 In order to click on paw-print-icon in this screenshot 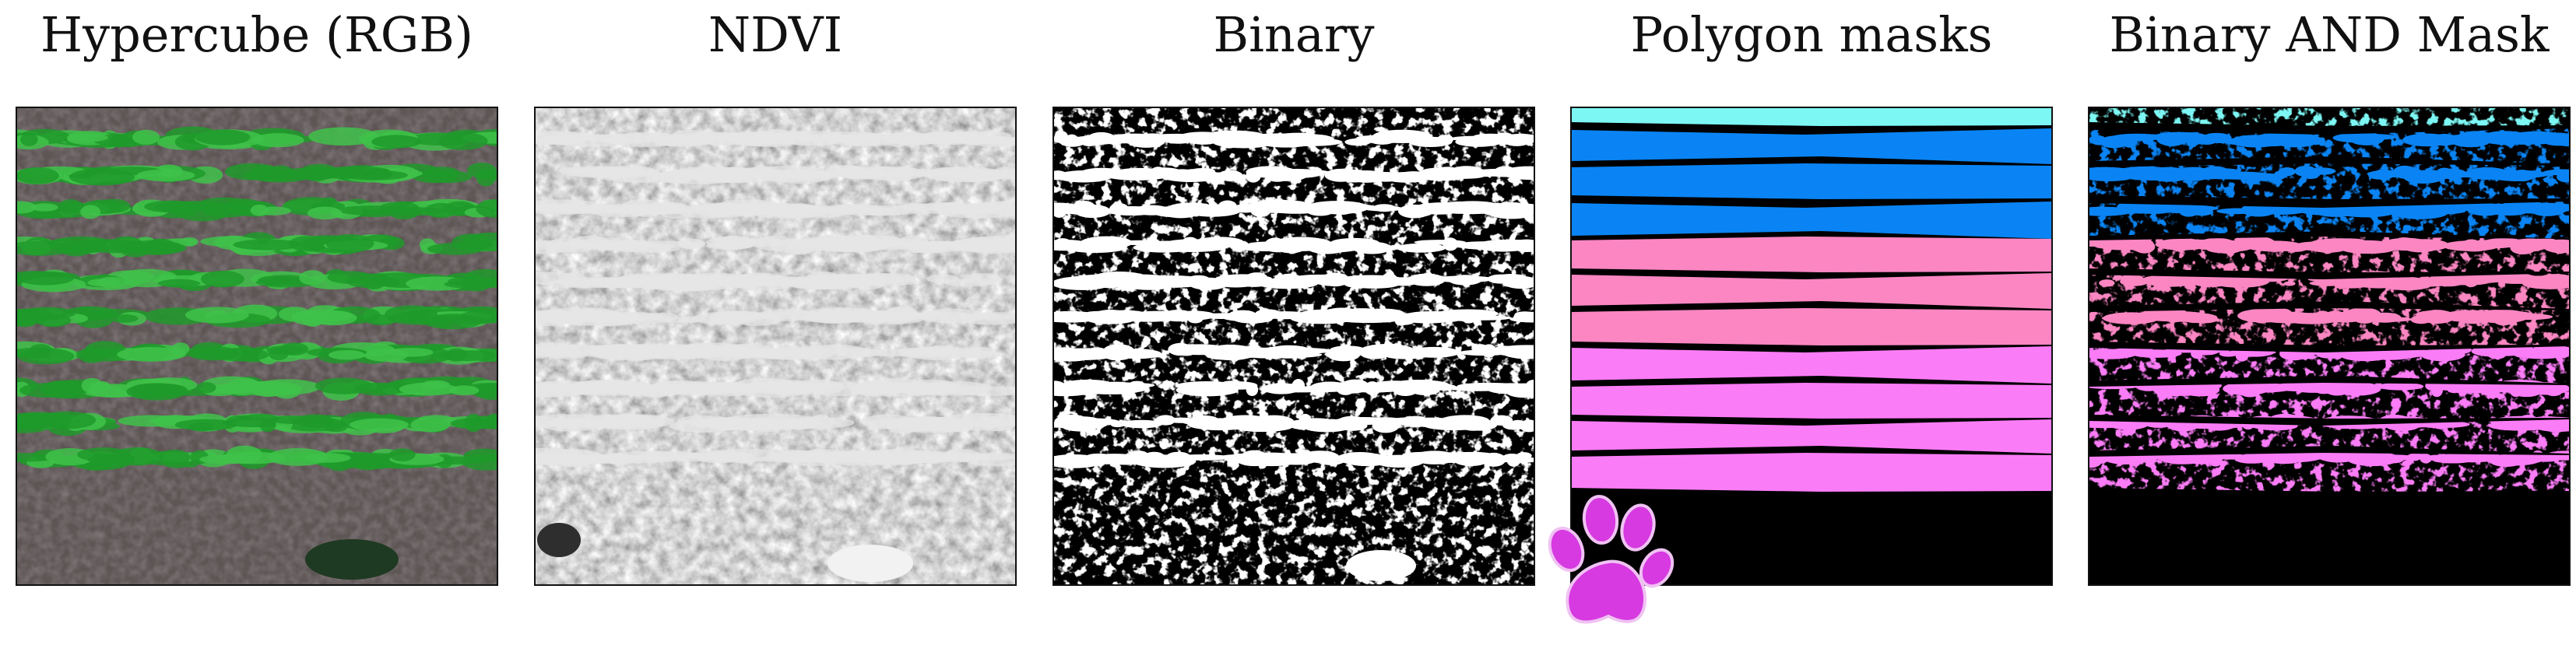, I will do `click(1609, 565)`.